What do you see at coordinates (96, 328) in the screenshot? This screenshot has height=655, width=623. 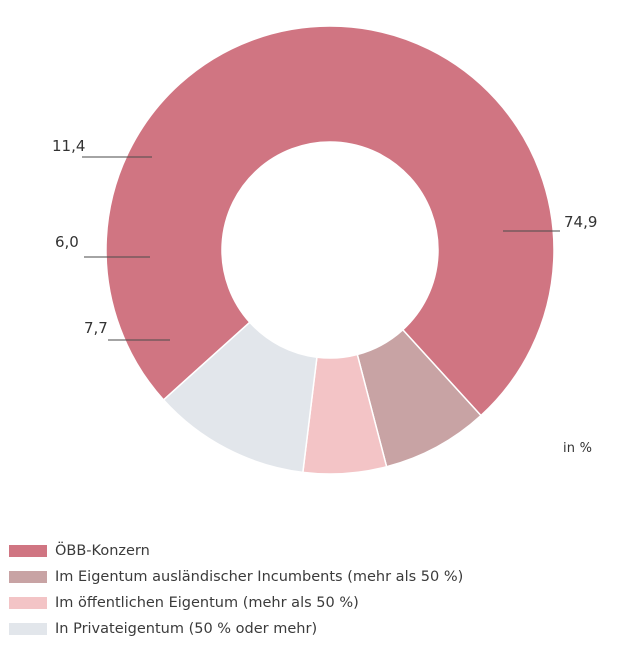 I see `data-label: 7,7` at bounding box center [96, 328].